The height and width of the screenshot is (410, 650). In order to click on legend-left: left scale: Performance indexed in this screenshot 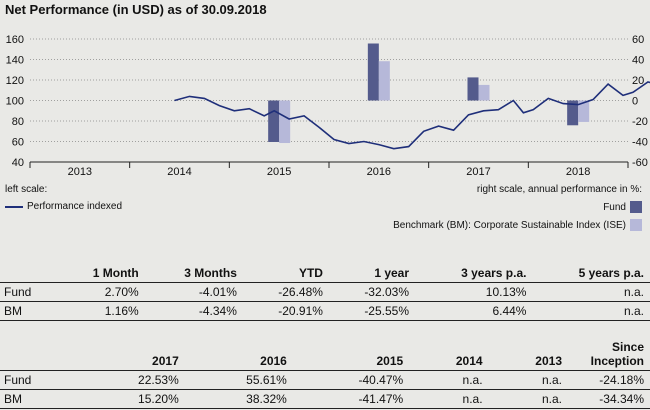, I will do `click(63, 198)`.